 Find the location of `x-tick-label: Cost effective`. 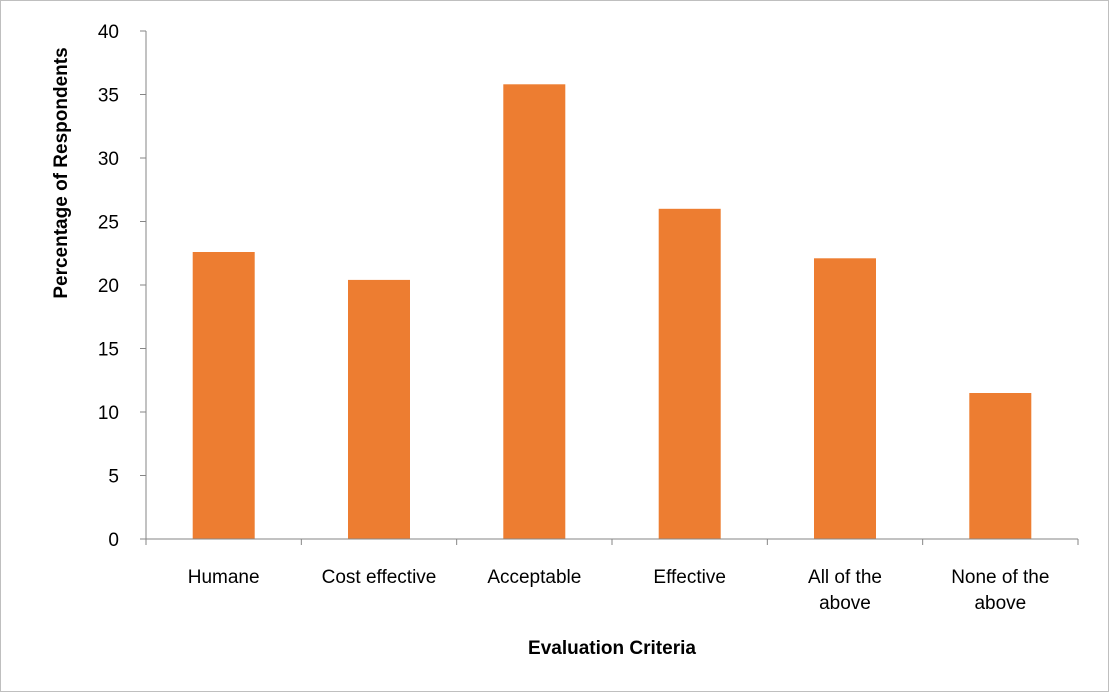

x-tick-label: Cost effective is located at coordinates (379, 577).